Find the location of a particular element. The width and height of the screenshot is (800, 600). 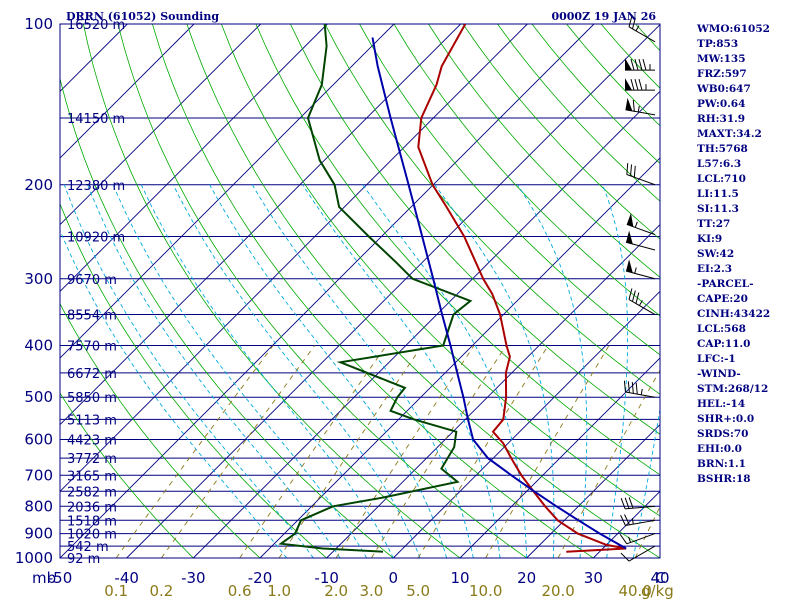

mixing-ratio-tick-label: 40.0 is located at coordinates (634, 591).